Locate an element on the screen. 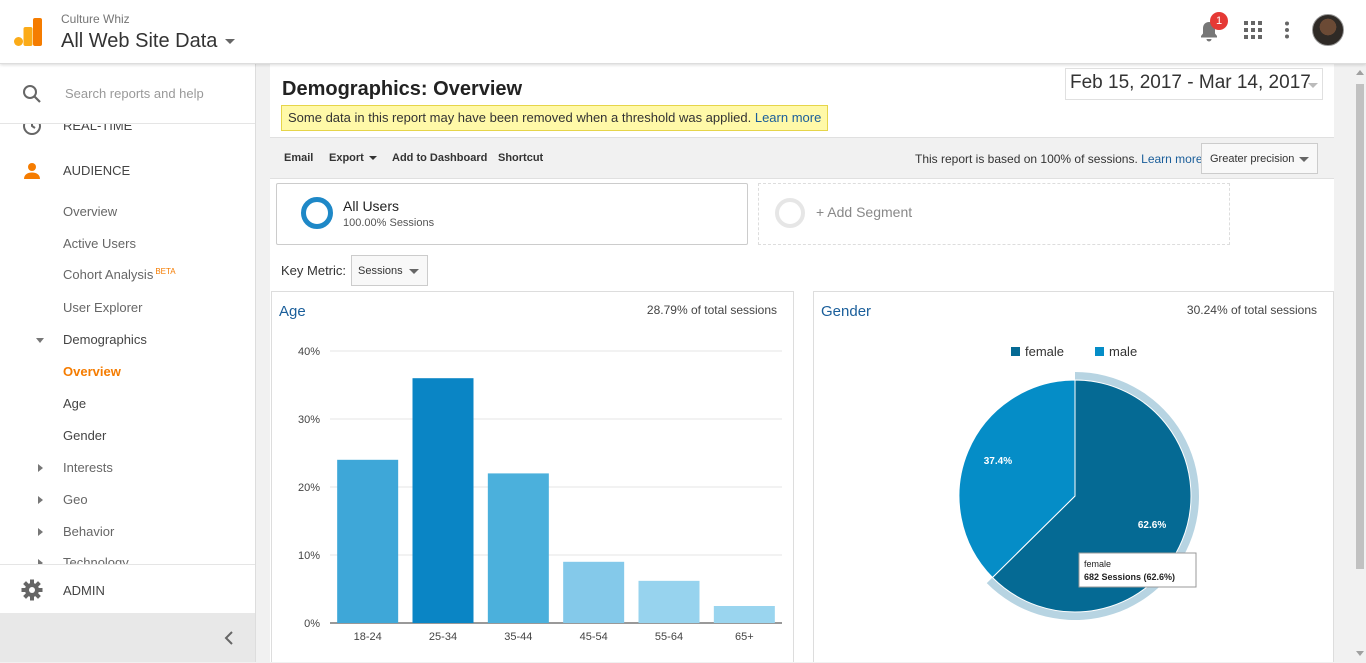 Image resolution: width=1366 pixels, height=663 pixels. email-button: Email is located at coordinates (298, 158).